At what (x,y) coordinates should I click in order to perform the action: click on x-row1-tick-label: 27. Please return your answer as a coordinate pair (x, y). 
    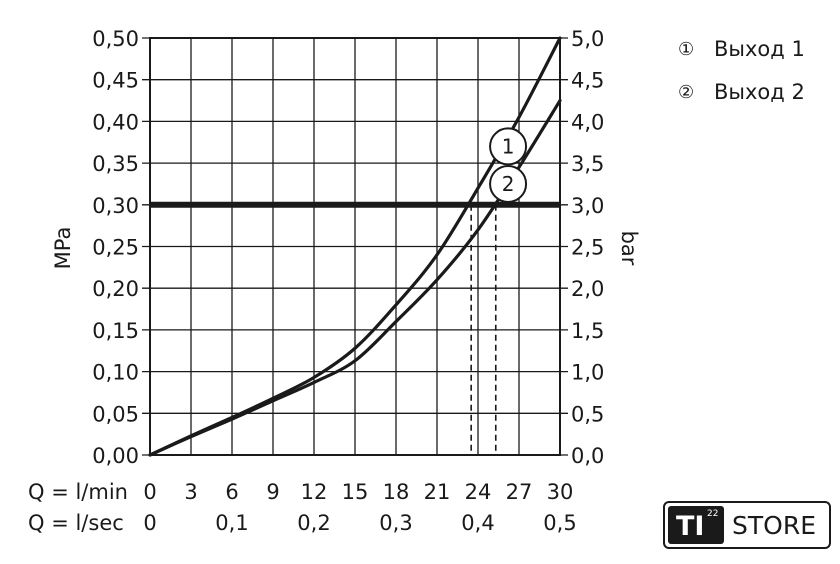
    Looking at the image, I should click on (519, 492).